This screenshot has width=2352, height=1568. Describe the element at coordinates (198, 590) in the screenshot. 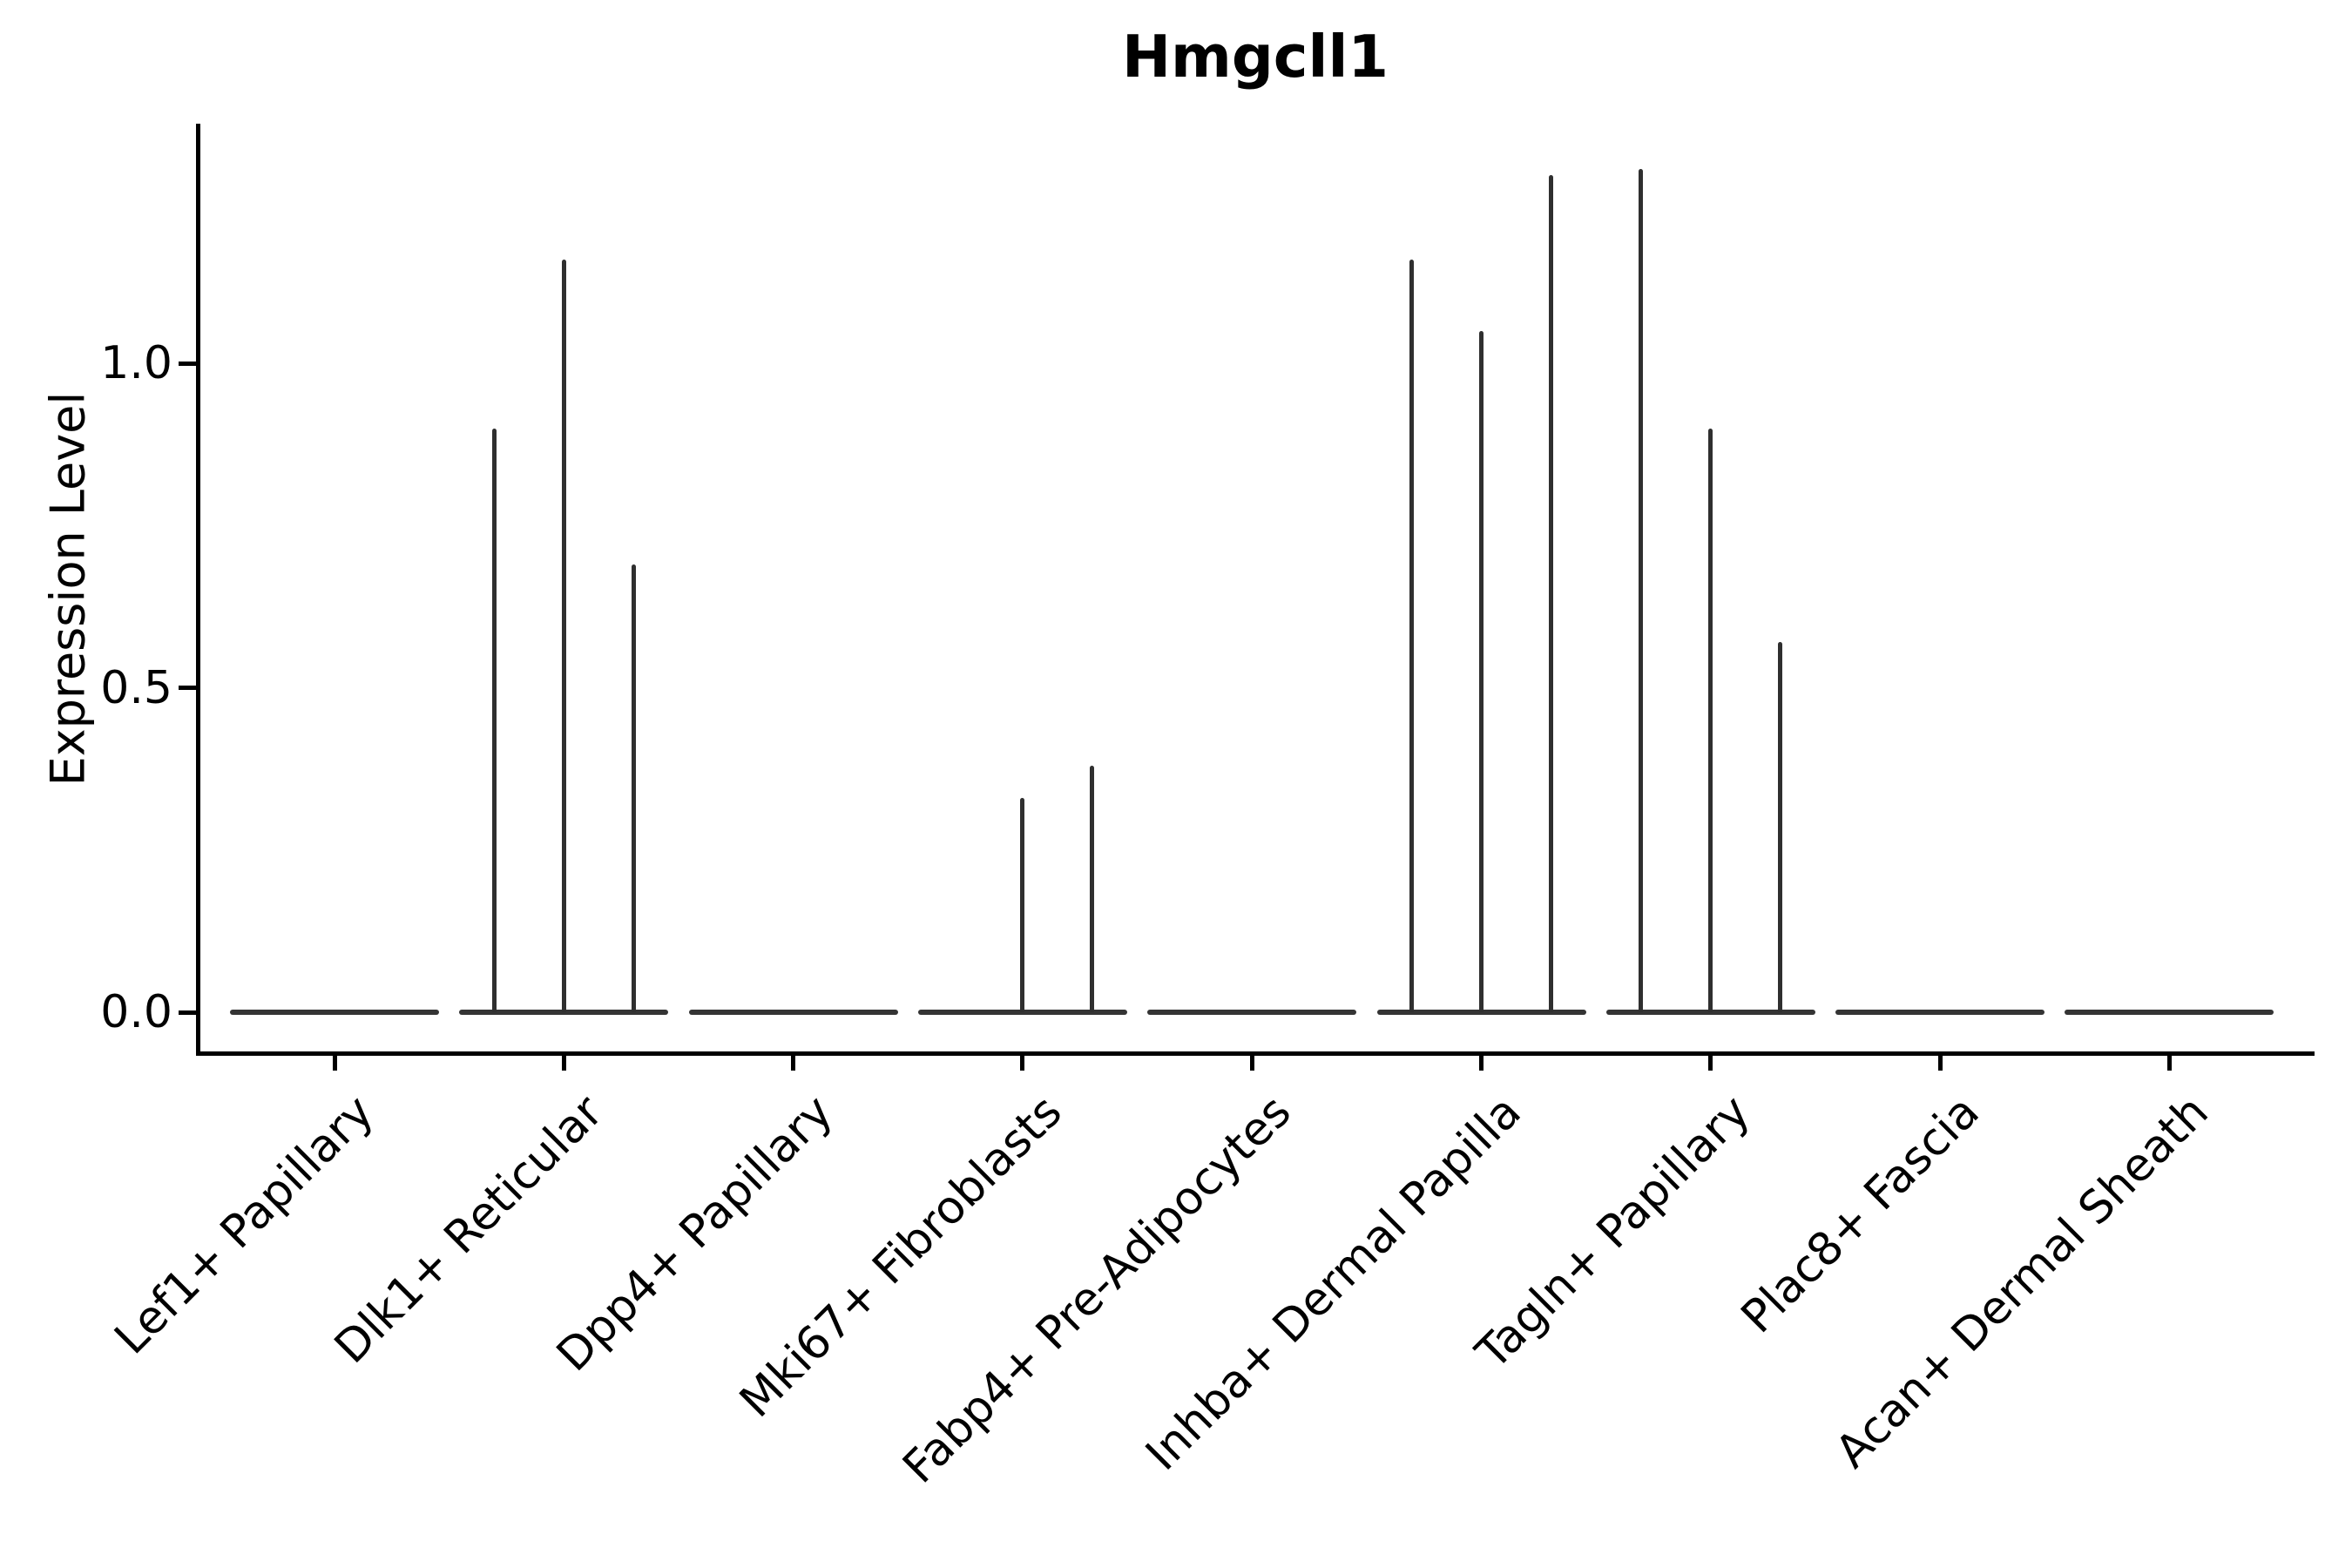

I see `y-axis-spine` at that location.